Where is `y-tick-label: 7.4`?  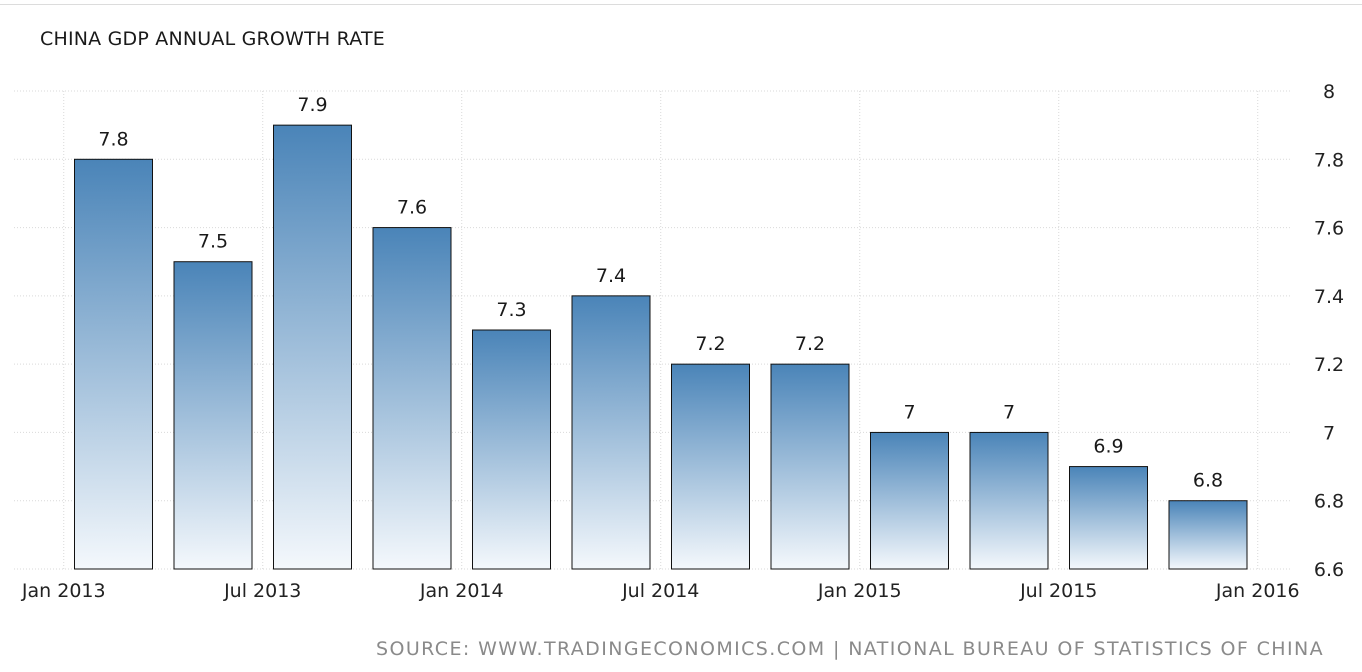
y-tick-label: 7.4 is located at coordinates (1329, 297).